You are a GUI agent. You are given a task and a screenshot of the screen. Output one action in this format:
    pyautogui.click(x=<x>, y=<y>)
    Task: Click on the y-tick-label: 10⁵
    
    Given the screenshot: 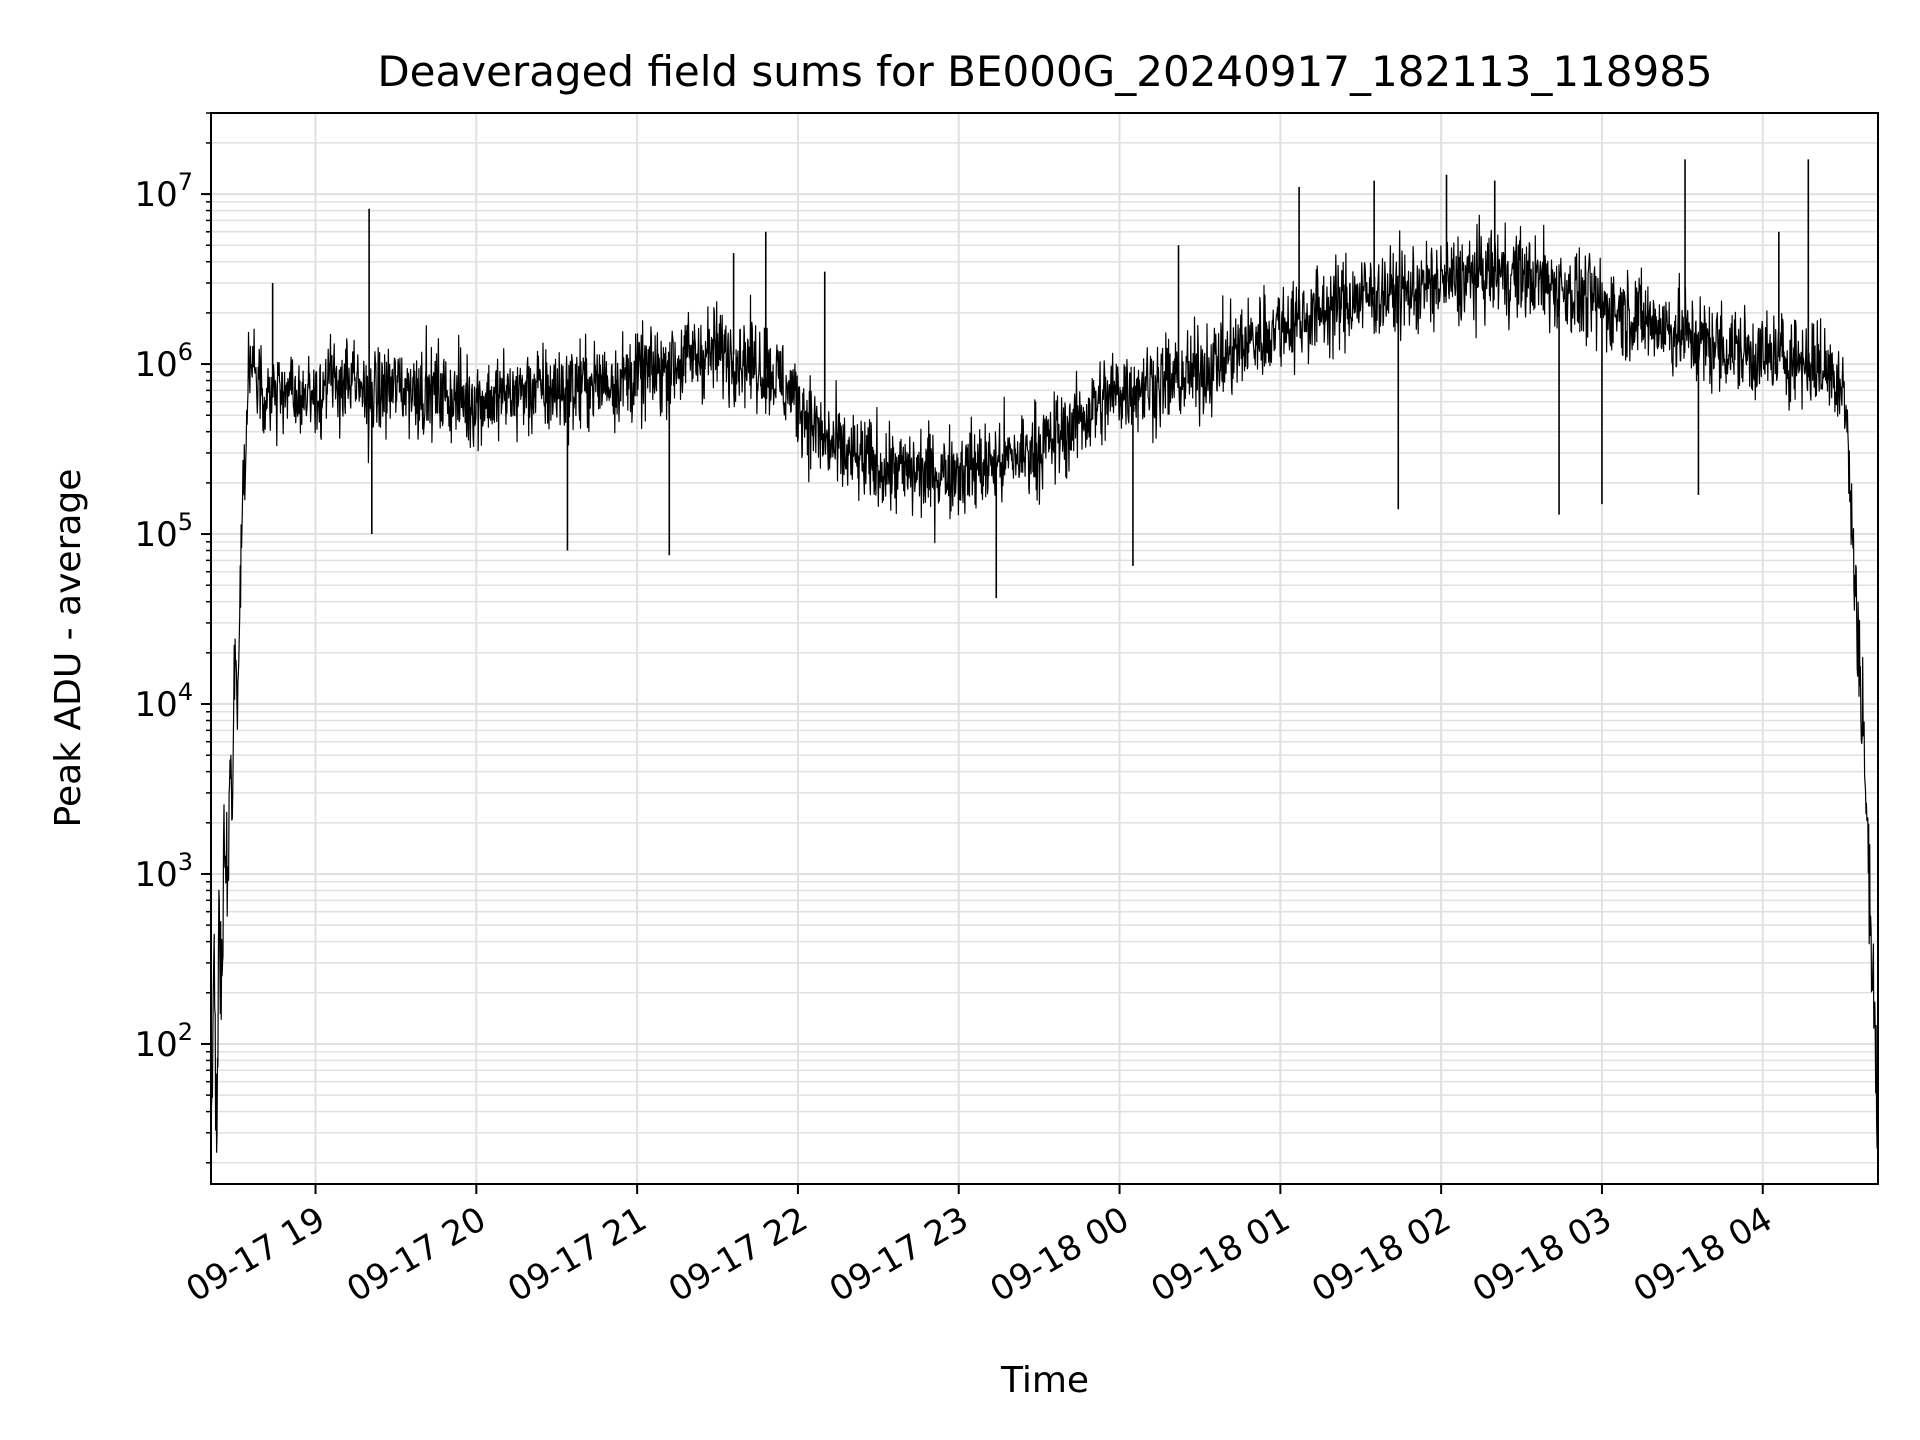 What is the action you would take?
    pyautogui.click(x=163, y=531)
    